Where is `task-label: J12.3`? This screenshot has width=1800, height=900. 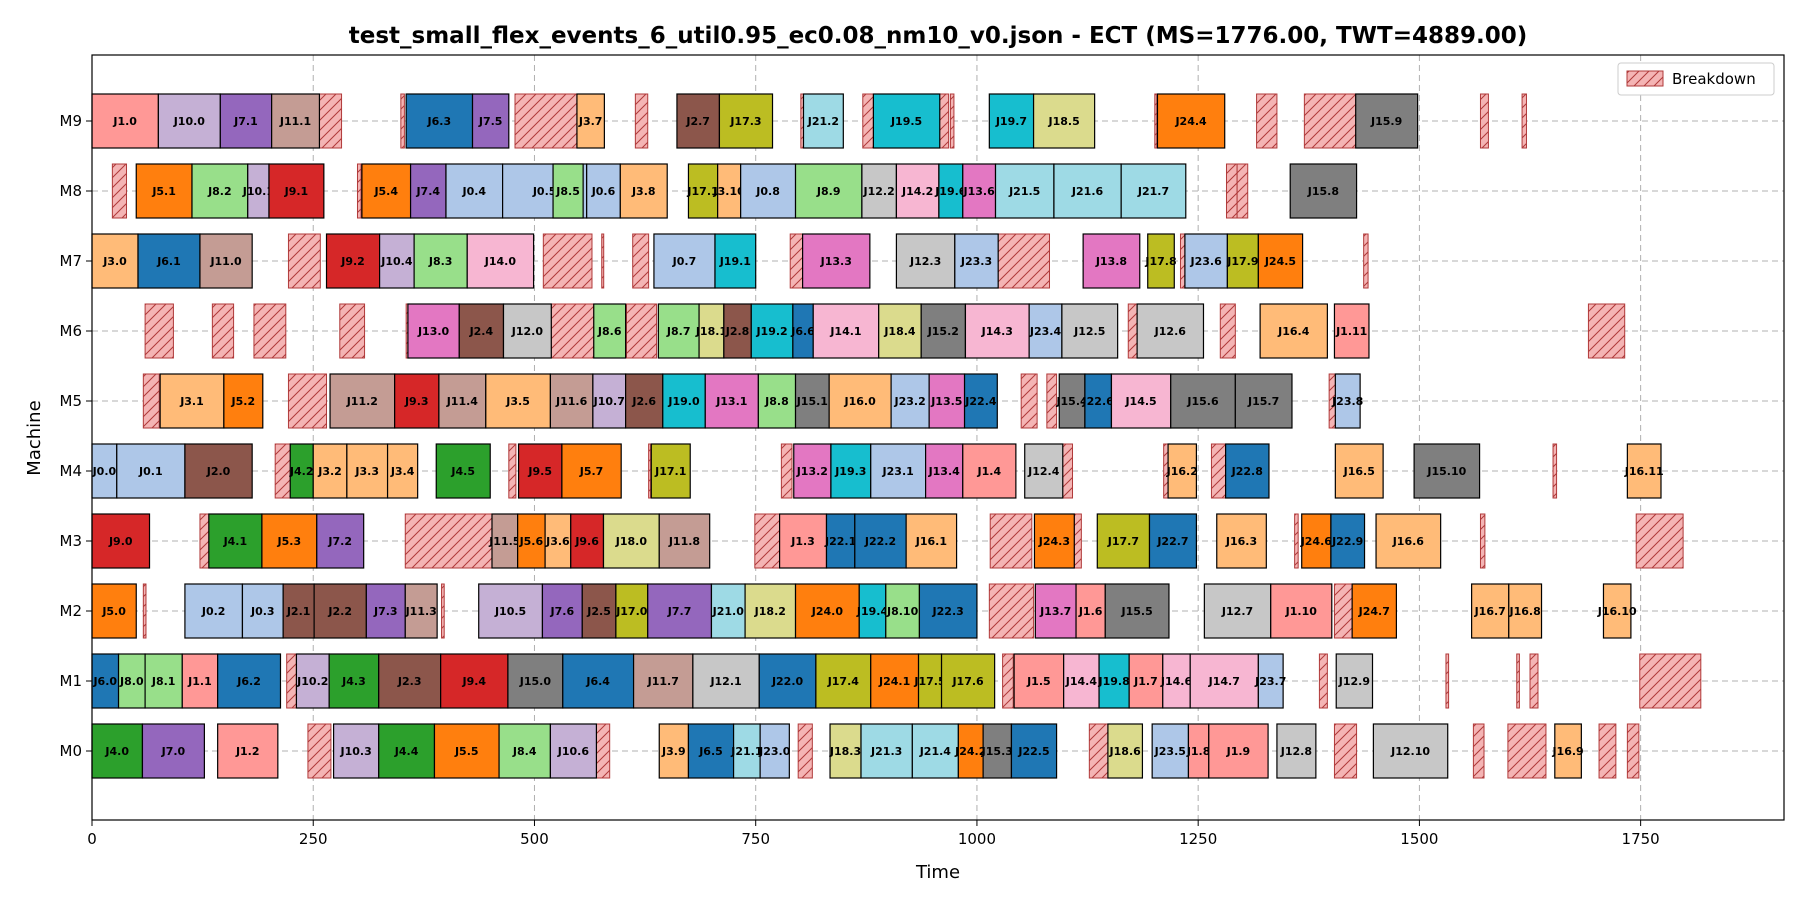
task-label: J12.3 is located at coordinates (925, 261).